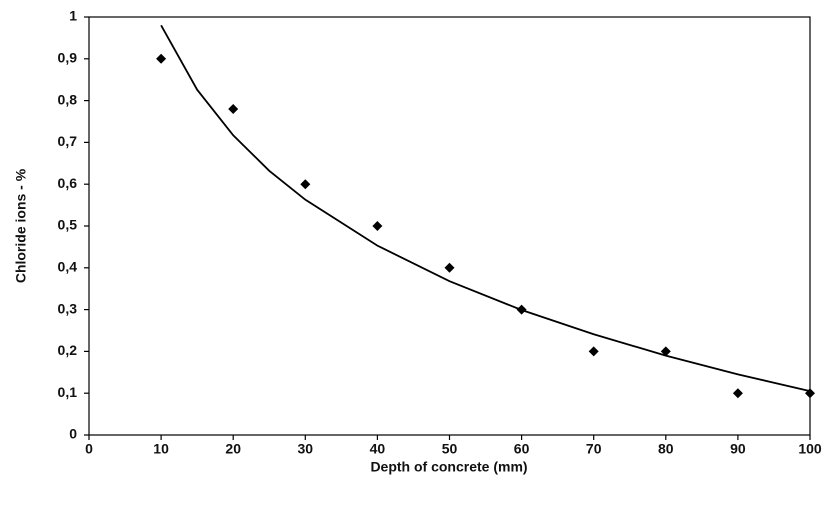 This screenshot has width=830, height=508. I want to click on x-tick-label: 10, so click(161, 449).